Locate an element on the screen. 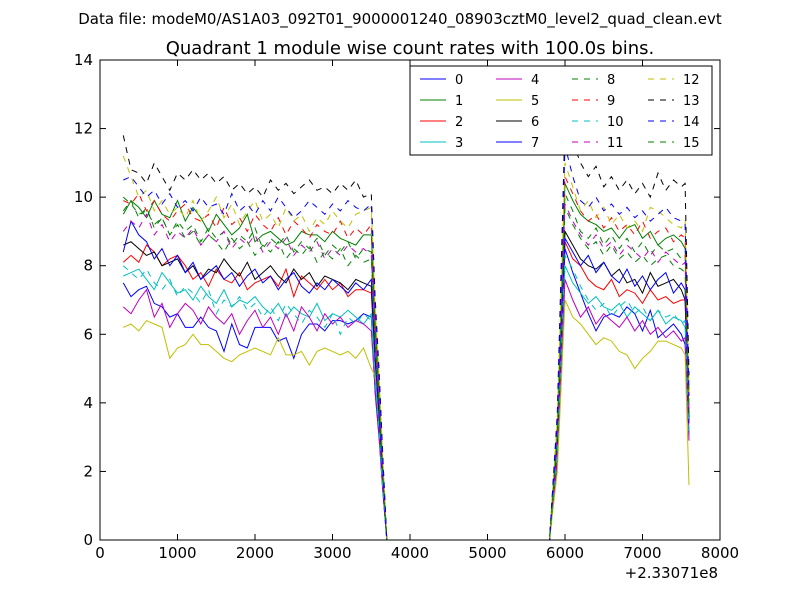 This screenshot has height=600, width=800. legend-label-14: 14 is located at coordinates (691, 122).